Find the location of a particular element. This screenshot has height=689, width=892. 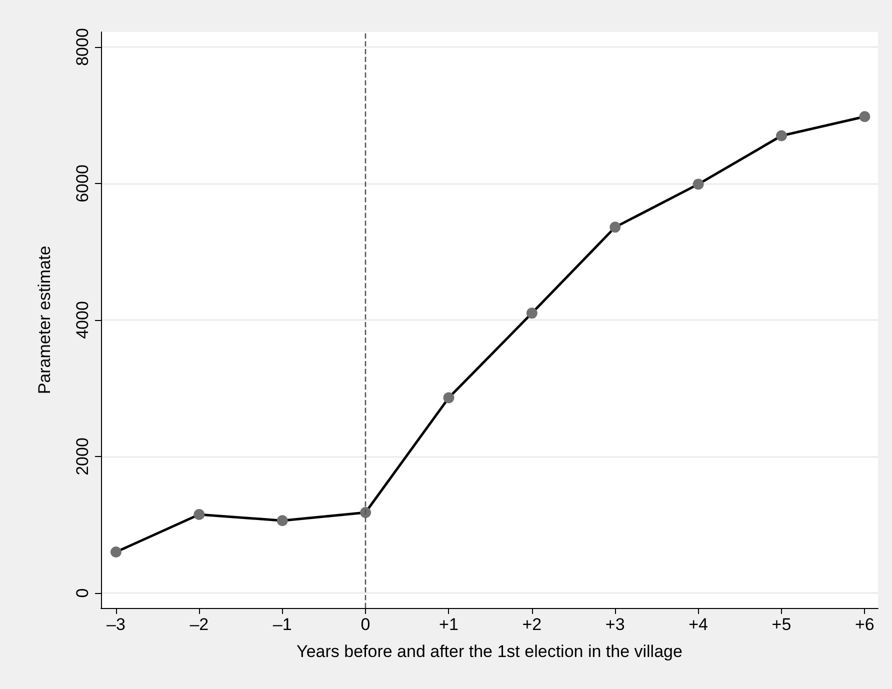

x-tick-label: –2 is located at coordinates (199, 624).